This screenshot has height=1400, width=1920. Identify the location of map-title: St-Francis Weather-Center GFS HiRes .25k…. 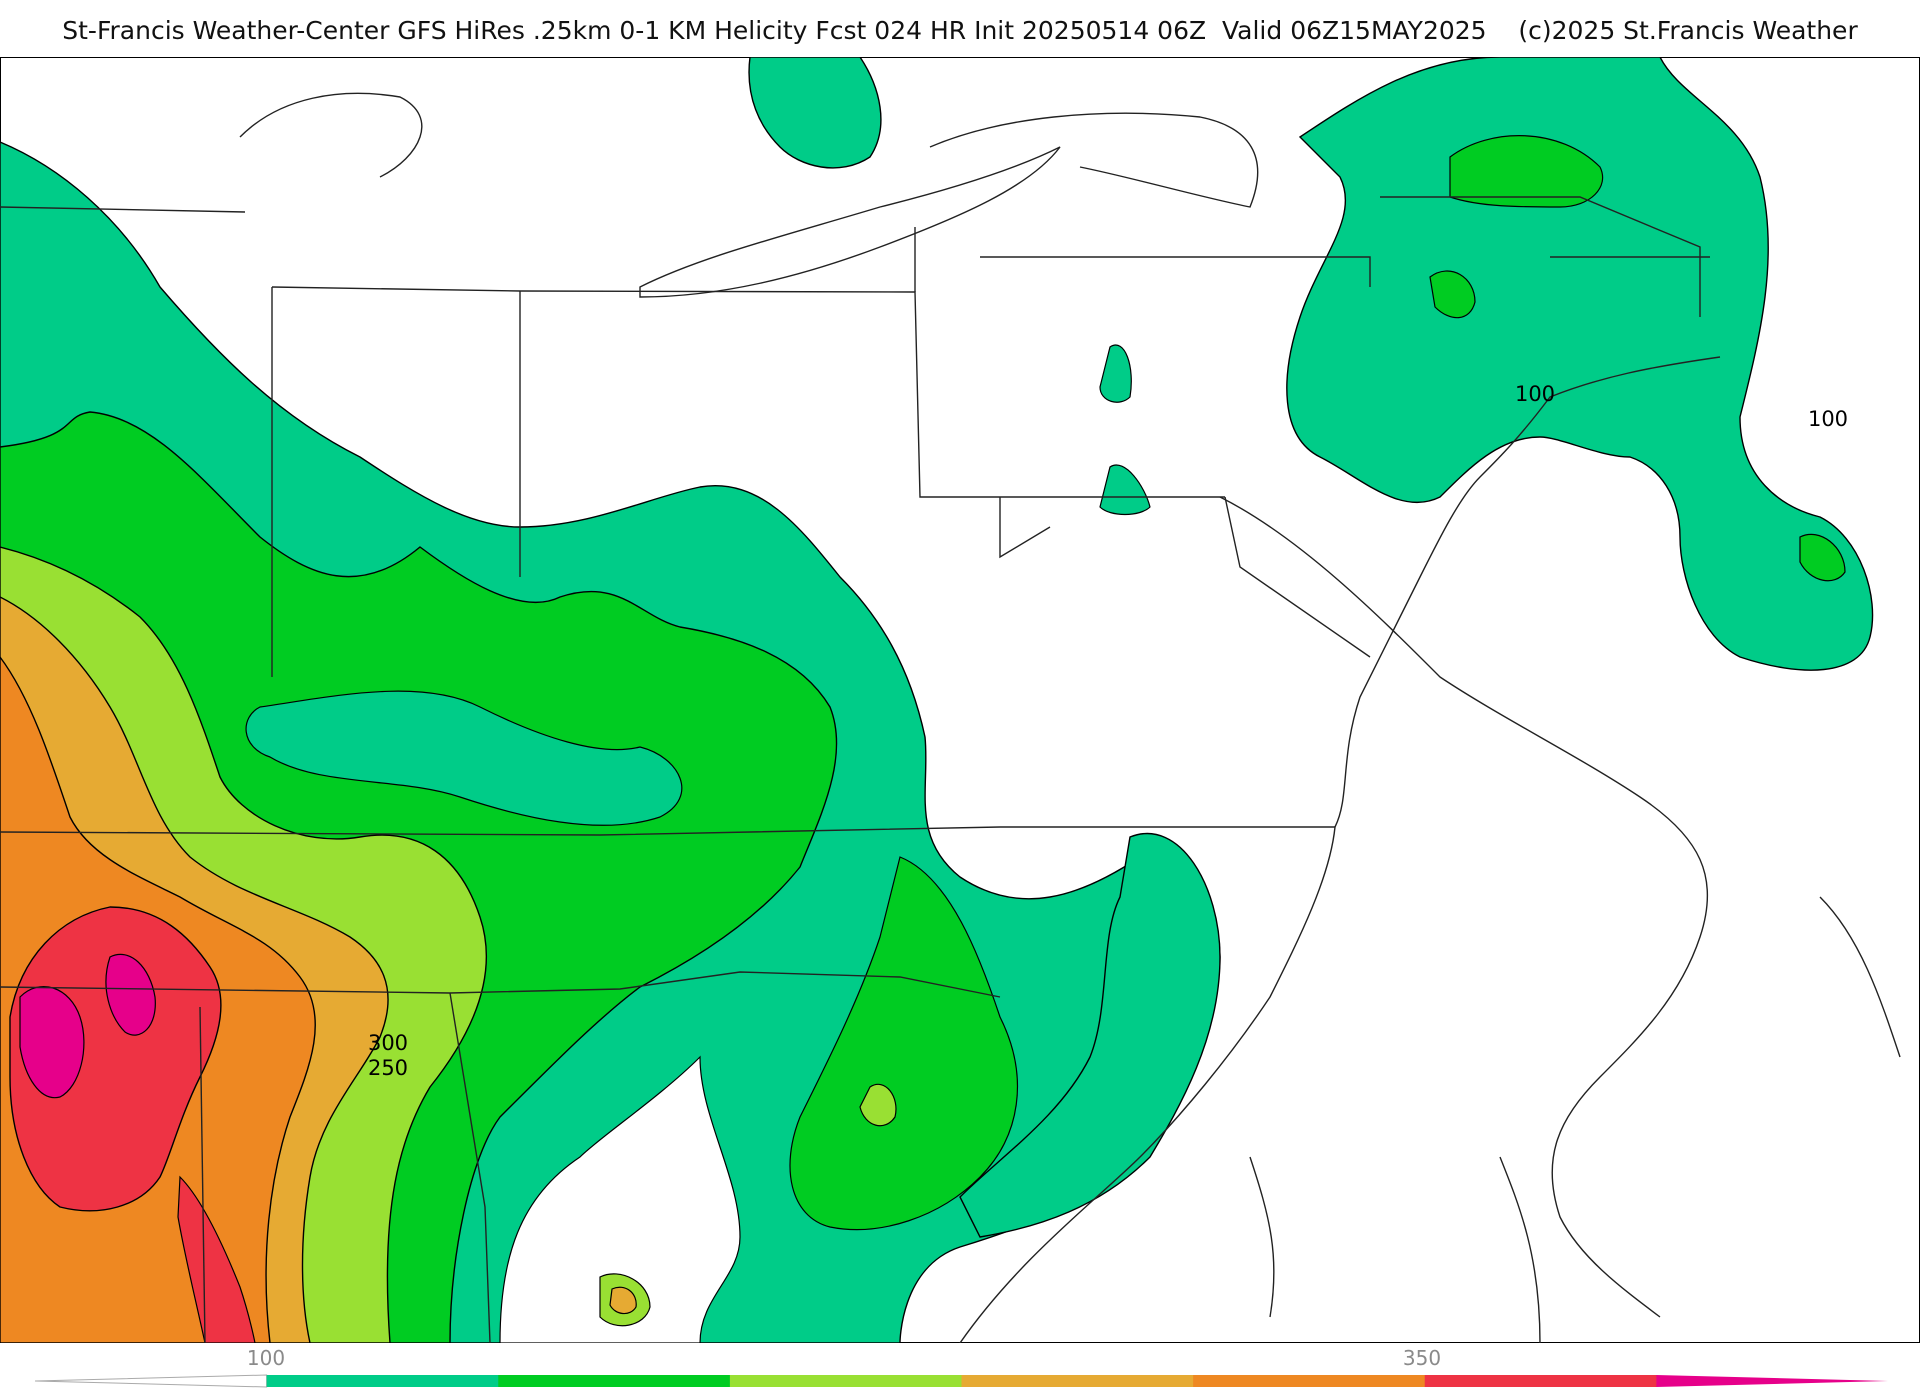
(960, 30).